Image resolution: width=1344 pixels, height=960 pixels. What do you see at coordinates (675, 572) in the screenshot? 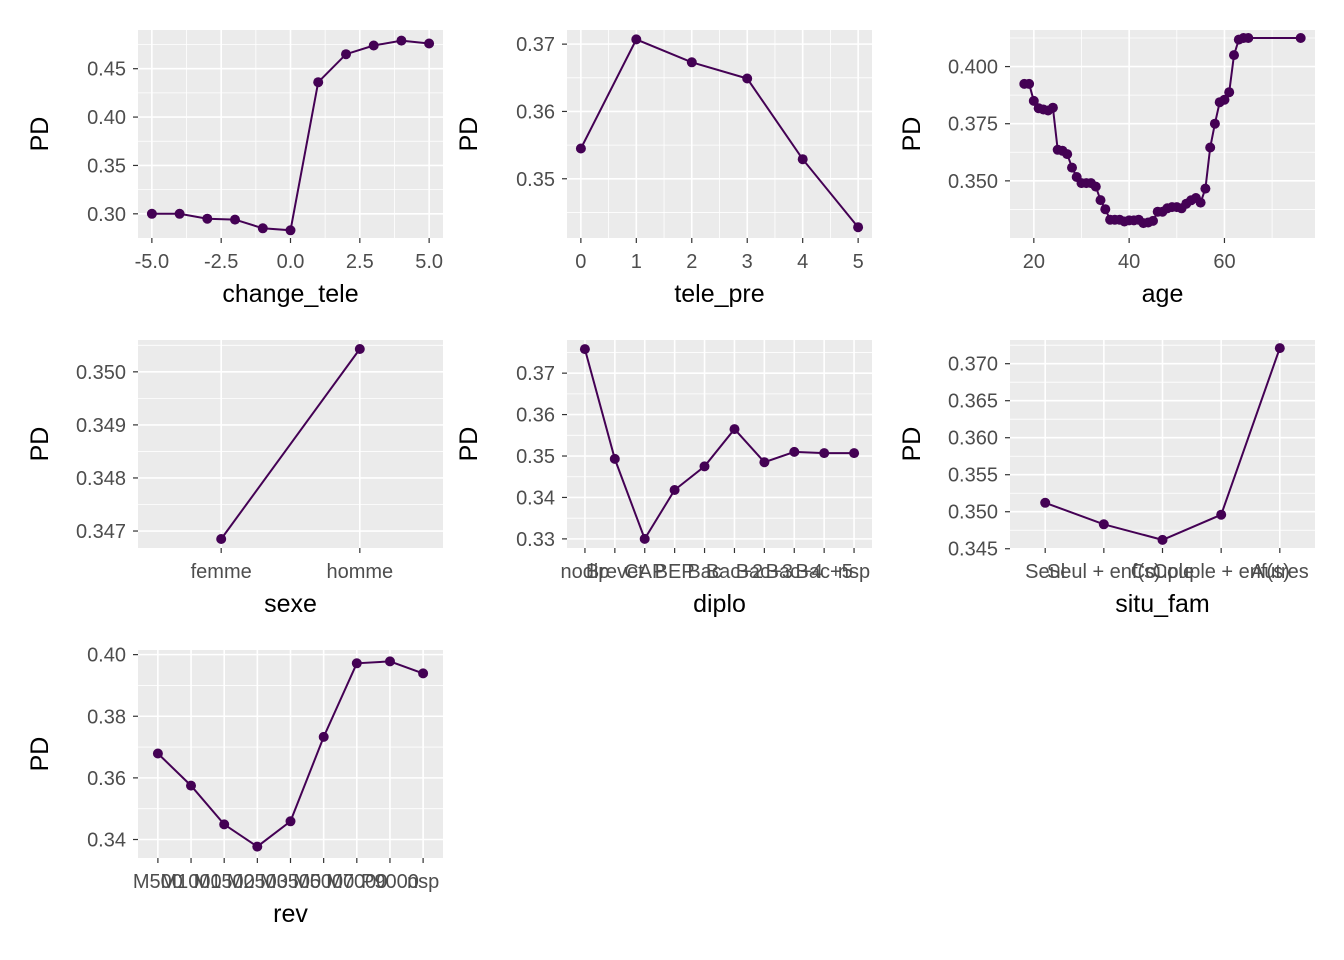
I see `x-tick-label: BEP` at bounding box center [675, 572].